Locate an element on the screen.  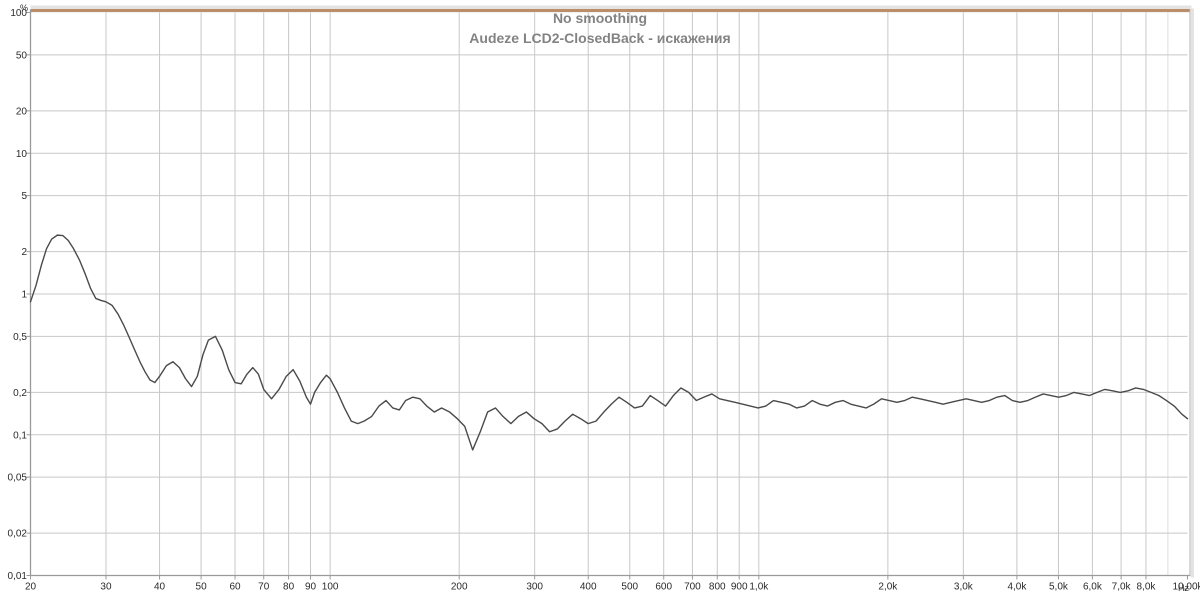
y-axis-tick-label: 0,05 is located at coordinates (18, 478).